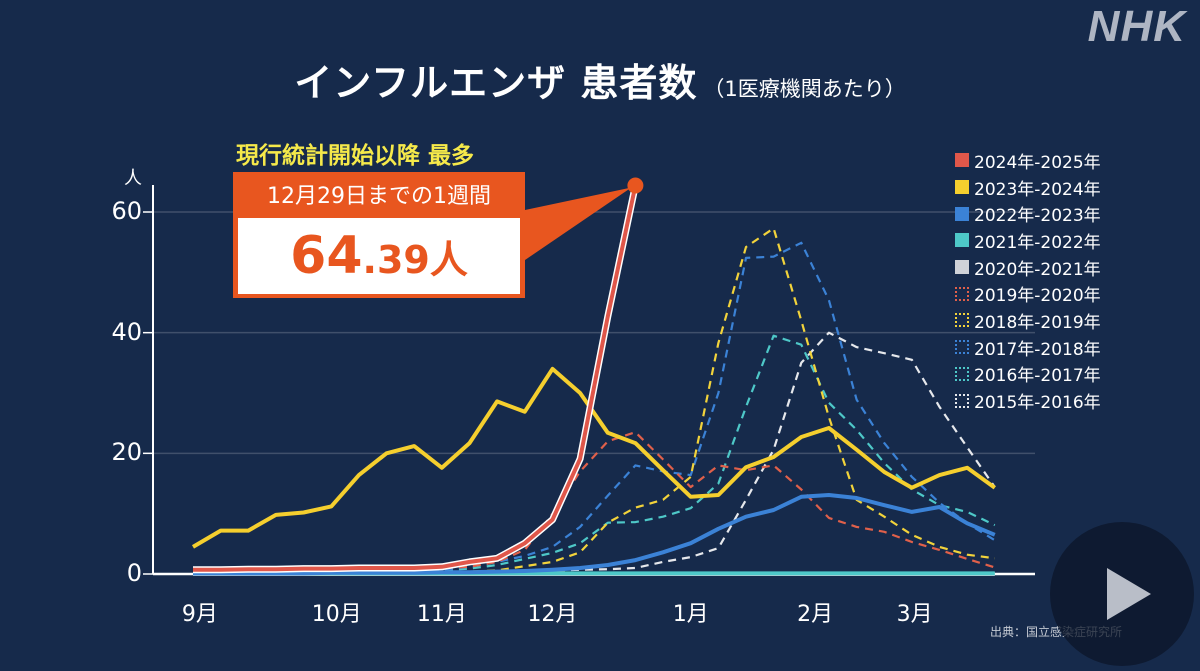  I want to click on x-tick-label: 11月, so click(441, 614).